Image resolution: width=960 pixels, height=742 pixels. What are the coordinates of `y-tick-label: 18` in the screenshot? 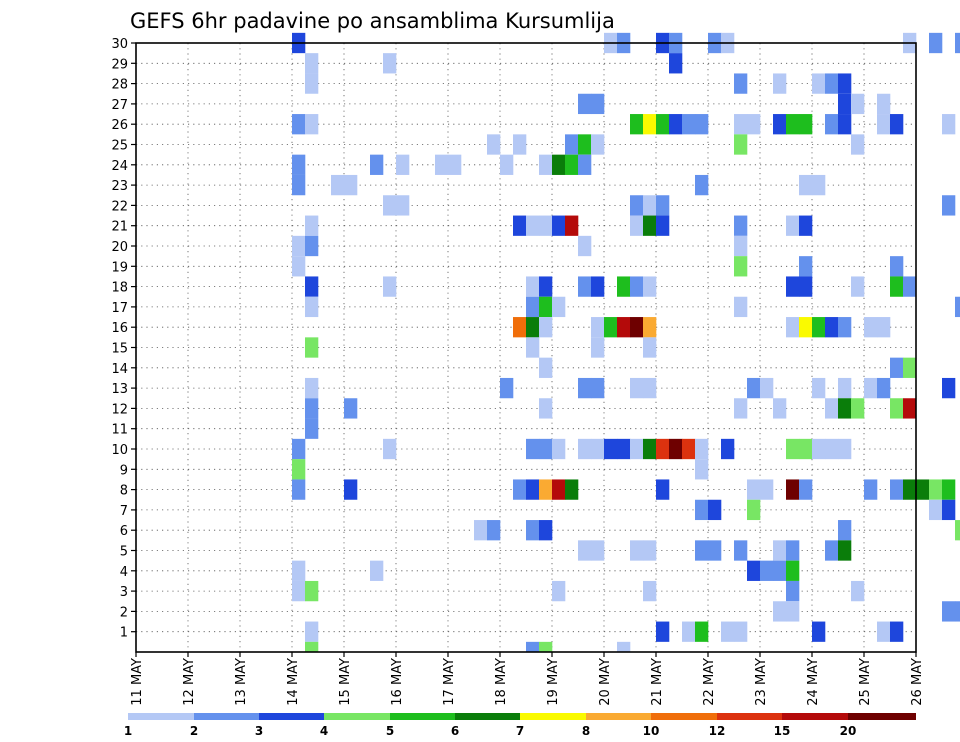 It's located at (119, 288).